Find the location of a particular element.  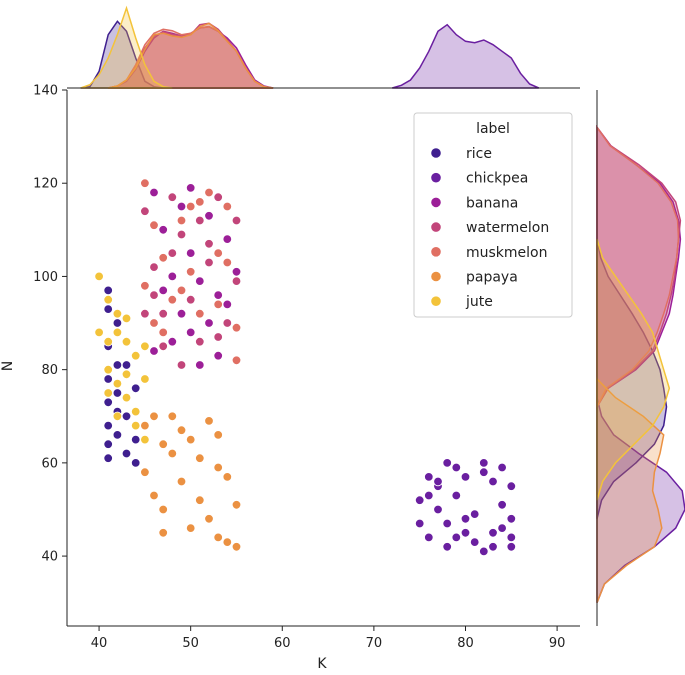

legend-label-chickpea: chickpea is located at coordinates (497, 179).